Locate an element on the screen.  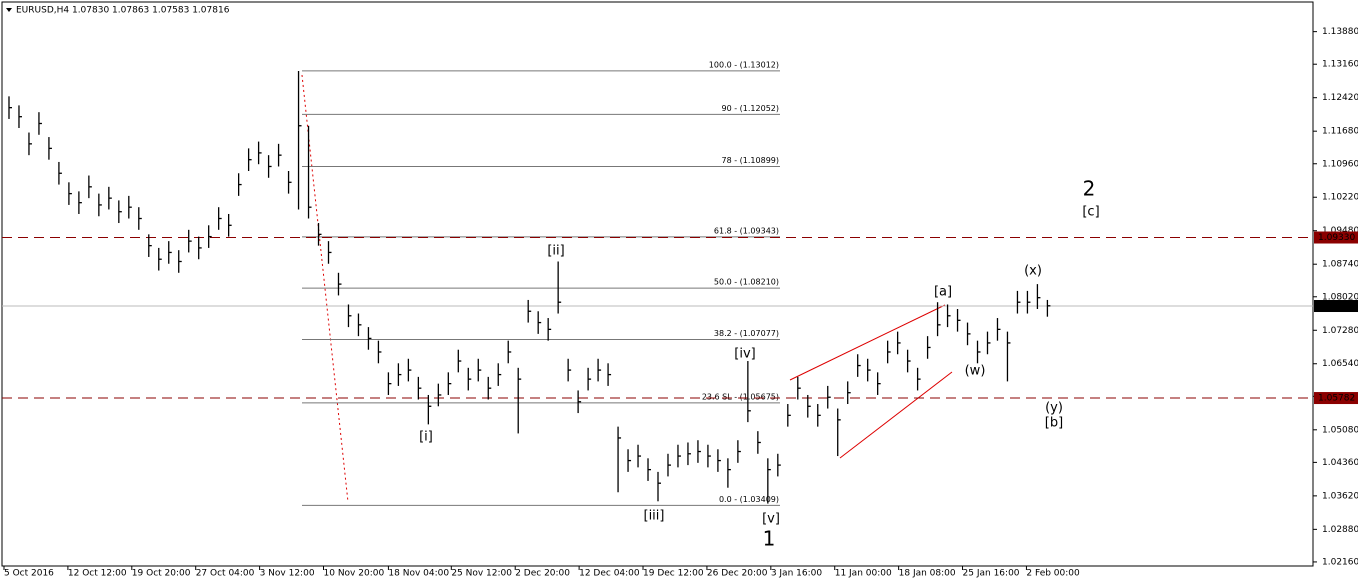
fib-anchor-line is located at coordinates (325, 288).